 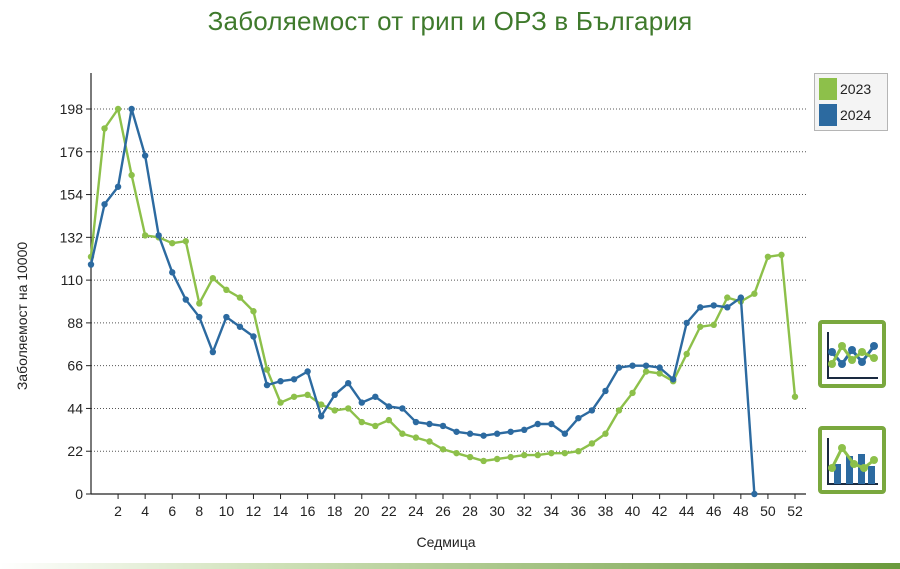 What do you see at coordinates (416, 437) in the screenshot?
I see `data-point-2023-w24` at bounding box center [416, 437].